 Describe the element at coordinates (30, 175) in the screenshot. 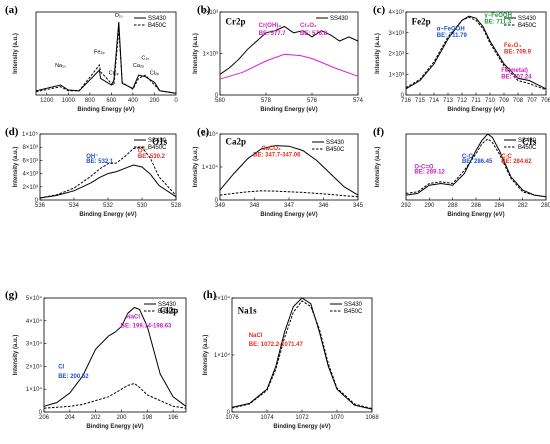

I see `y-tick-label: 4×10³` at that location.